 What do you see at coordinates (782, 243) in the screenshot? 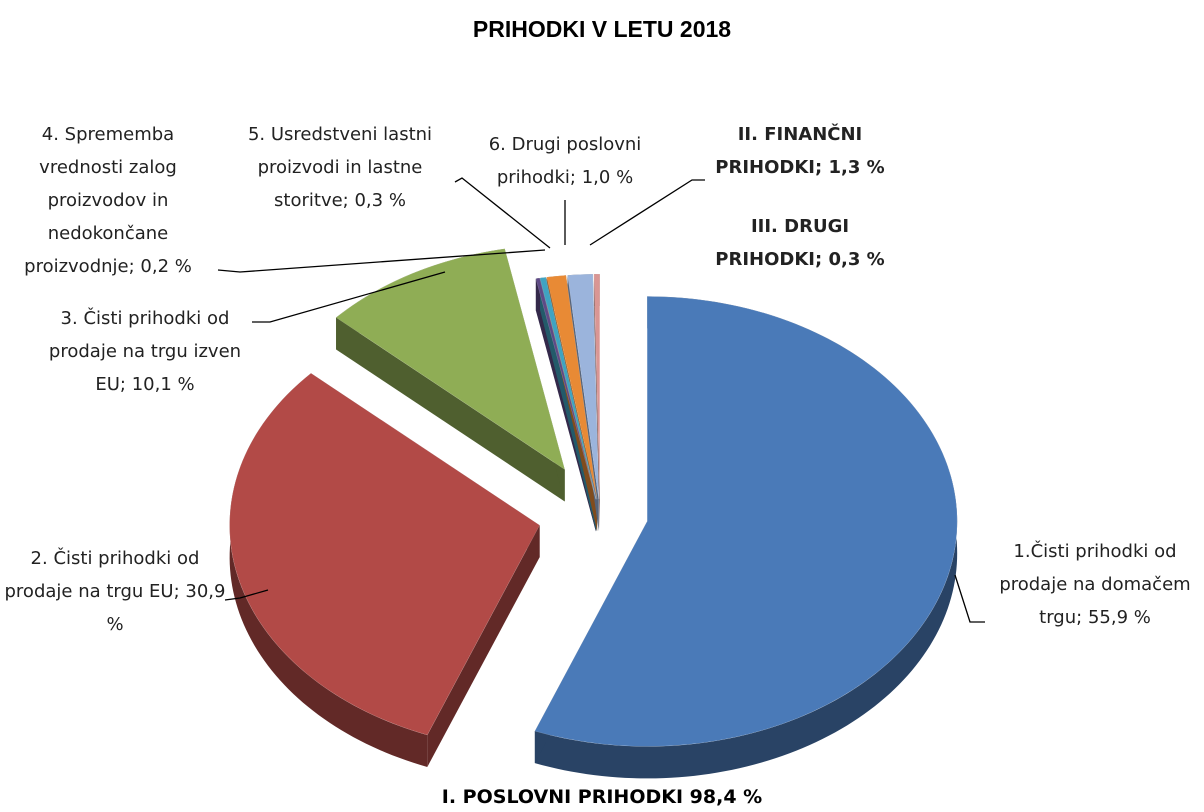
I see `label-category: III. DRUGI PRIHODKI;` at bounding box center [782, 243].